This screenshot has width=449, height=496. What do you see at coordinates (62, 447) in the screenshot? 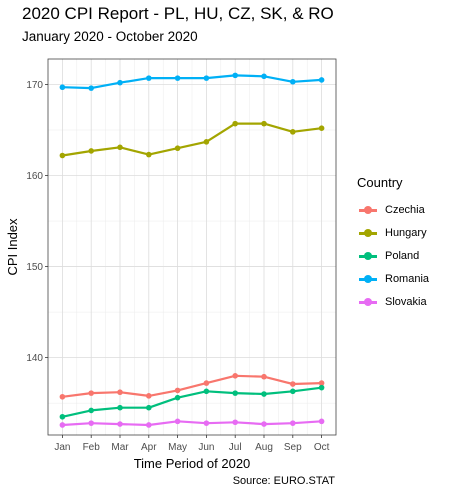
I see `x-tick-label: Jan` at bounding box center [62, 447].